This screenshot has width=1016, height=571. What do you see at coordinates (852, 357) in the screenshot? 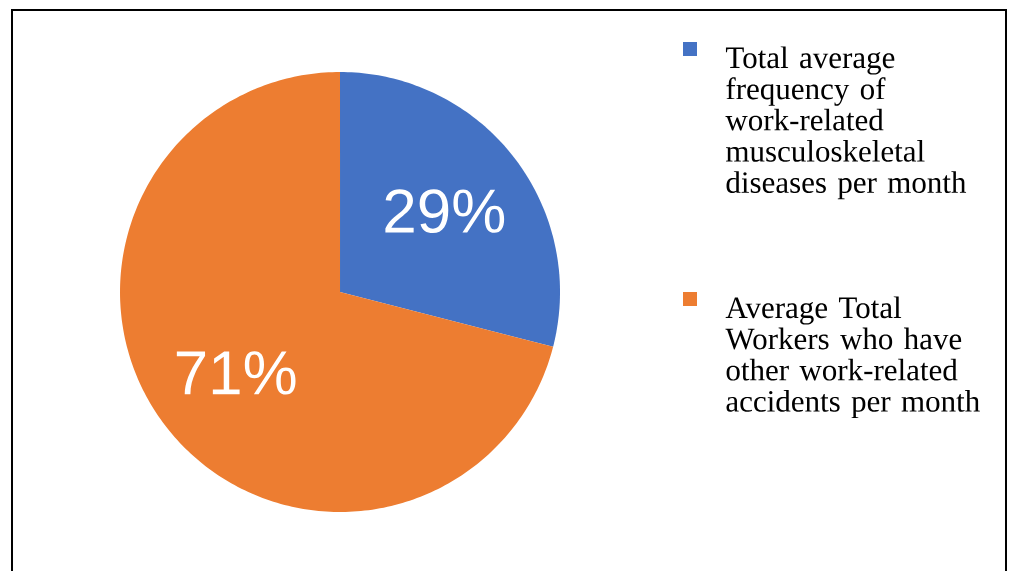
I see `legend-label: Average Total Workers who have other work-related accidents per month` at bounding box center [852, 357].